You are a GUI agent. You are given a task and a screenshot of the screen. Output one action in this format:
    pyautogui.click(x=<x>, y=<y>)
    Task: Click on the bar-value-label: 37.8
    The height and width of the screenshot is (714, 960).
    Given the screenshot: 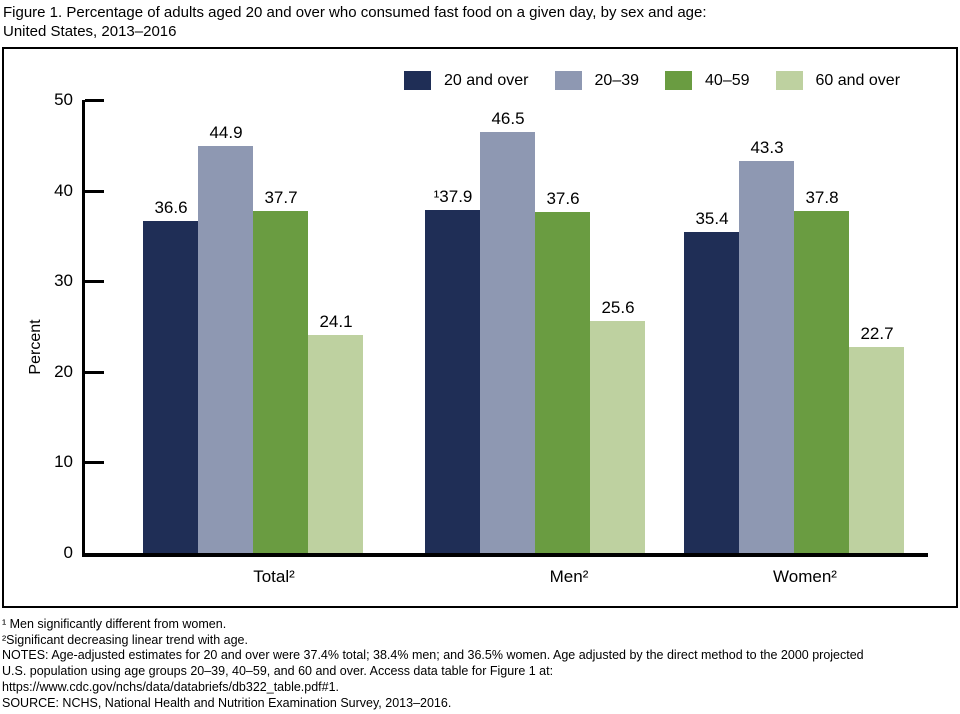 What is the action you would take?
    pyautogui.click(x=822, y=197)
    